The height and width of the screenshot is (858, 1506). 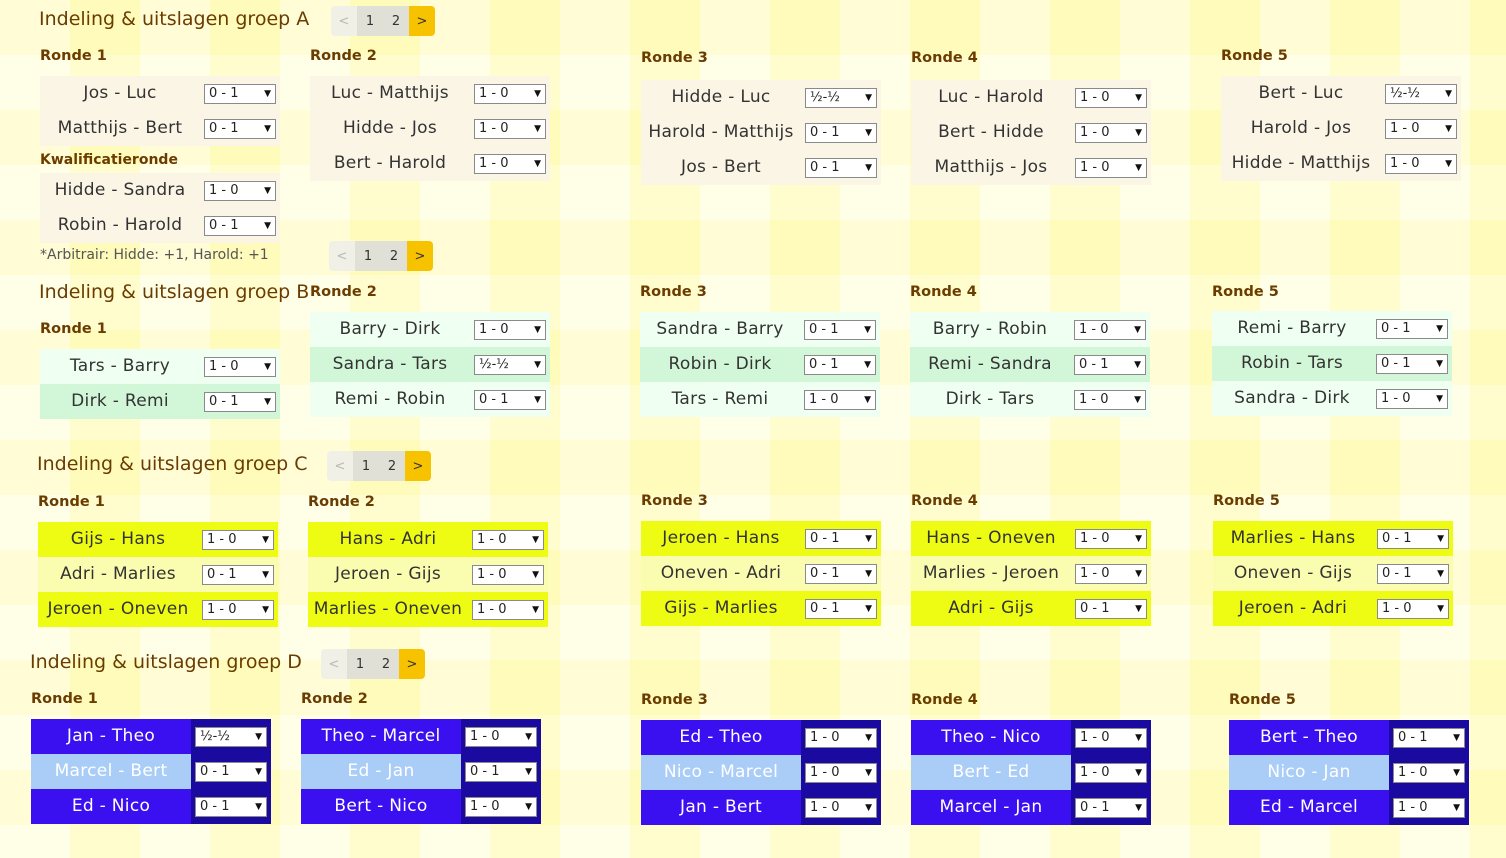 What do you see at coordinates (390, 128) in the screenshot?
I see `match-pair: Hidde - Jos` at bounding box center [390, 128].